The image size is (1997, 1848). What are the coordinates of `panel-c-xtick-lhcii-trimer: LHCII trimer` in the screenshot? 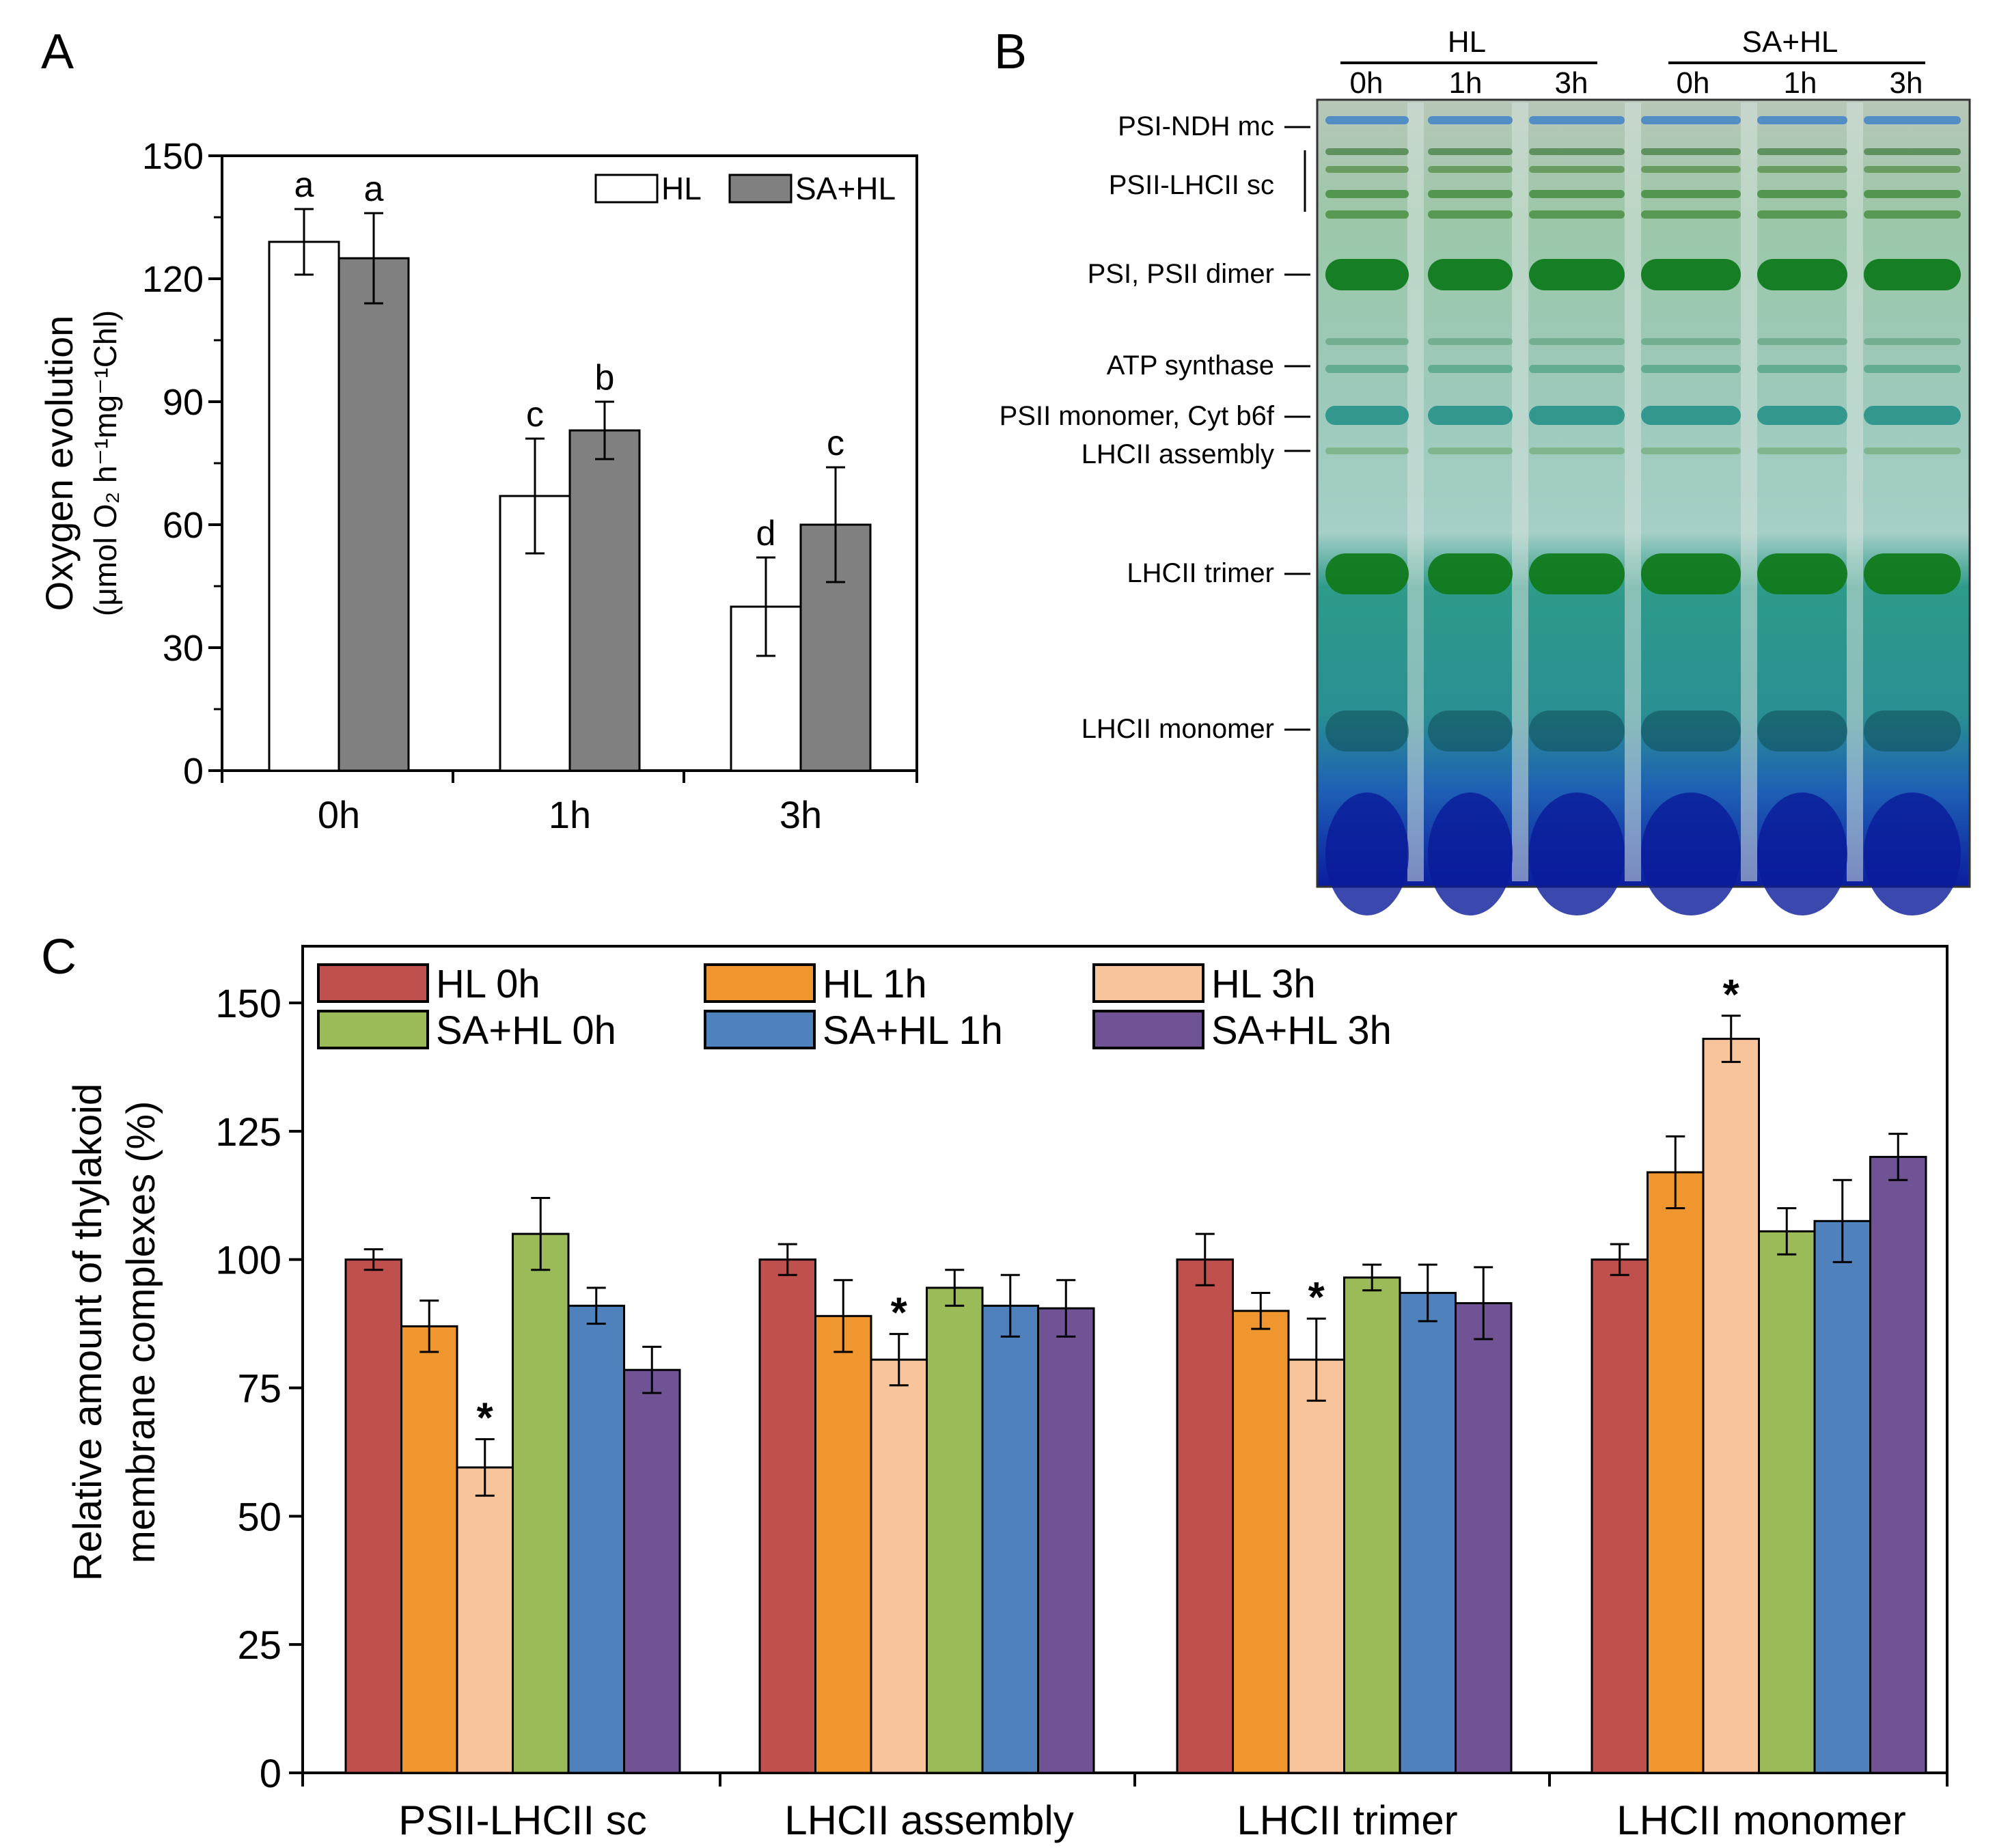 It's located at (1347, 1820).